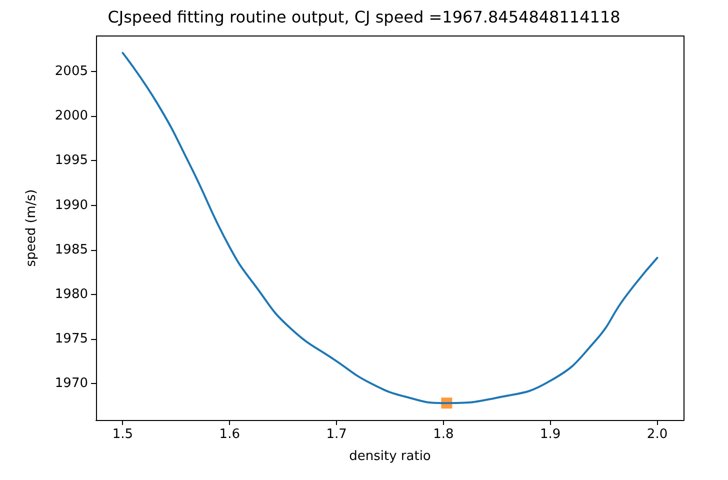  What do you see at coordinates (71, 116) in the screenshot?
I see `y-tick-label: 2000` at bounding box center [71, 116].